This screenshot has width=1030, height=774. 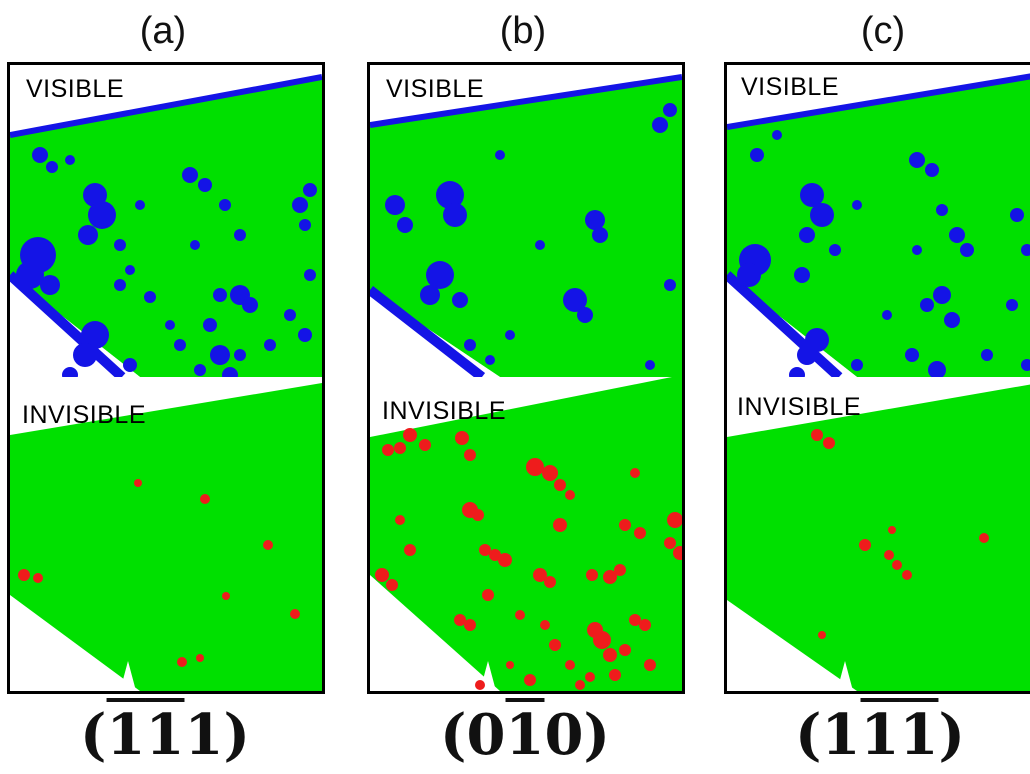 I want to click on miller-b-k: 1, so click(x=525, y=735).